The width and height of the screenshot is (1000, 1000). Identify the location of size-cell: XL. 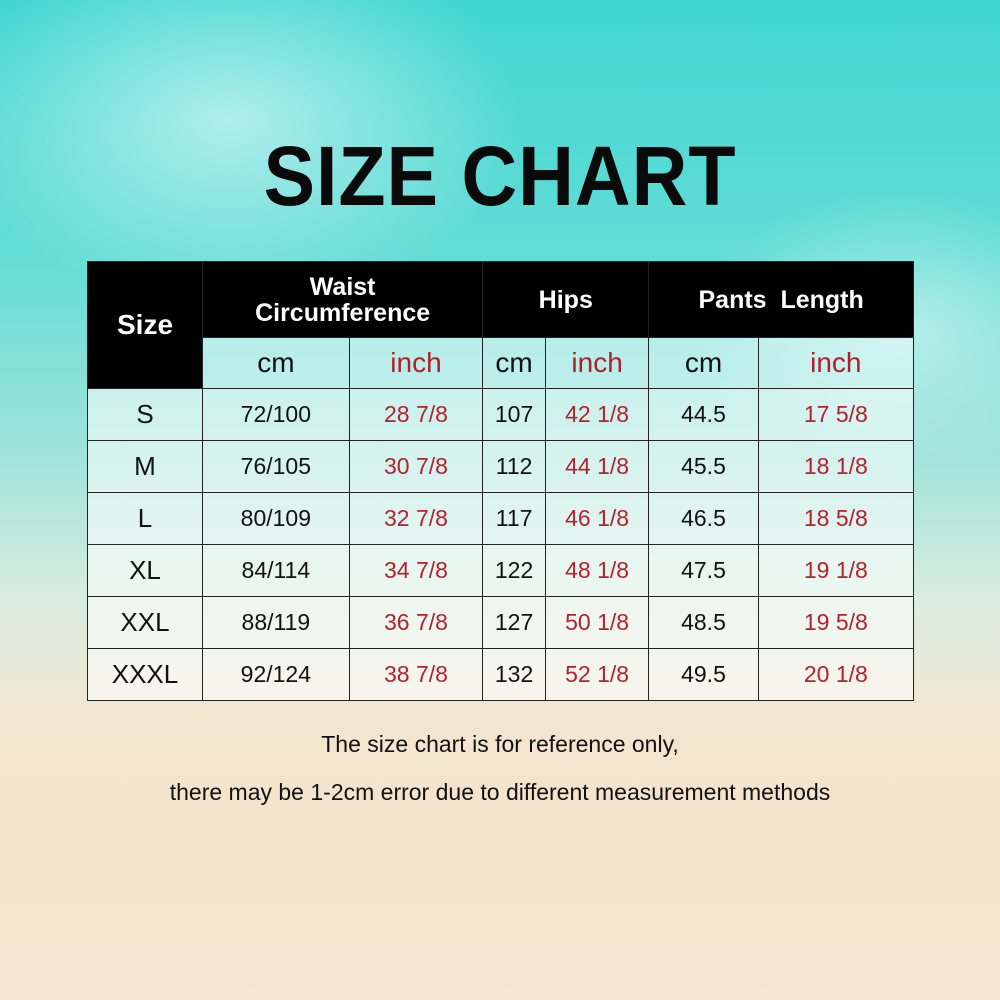
(145, 570).